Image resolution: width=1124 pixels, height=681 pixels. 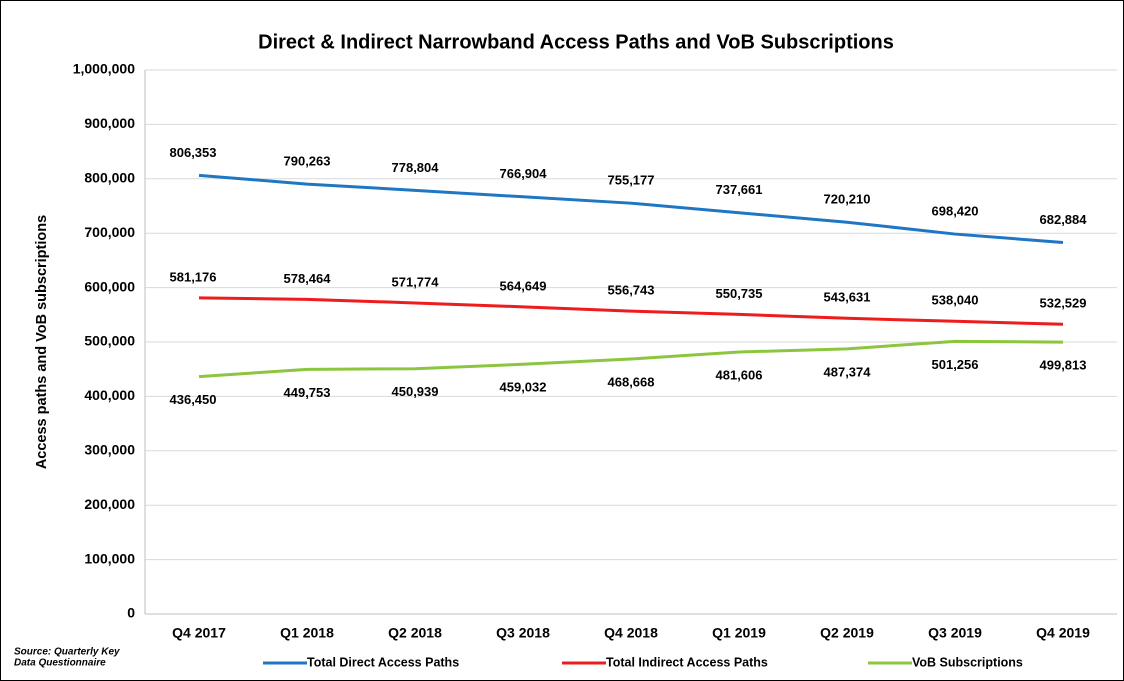 What do you see at coordinates (307, 161) in the screenshot?
I see `data-label: 790,263` at bounding box center [307, 161].